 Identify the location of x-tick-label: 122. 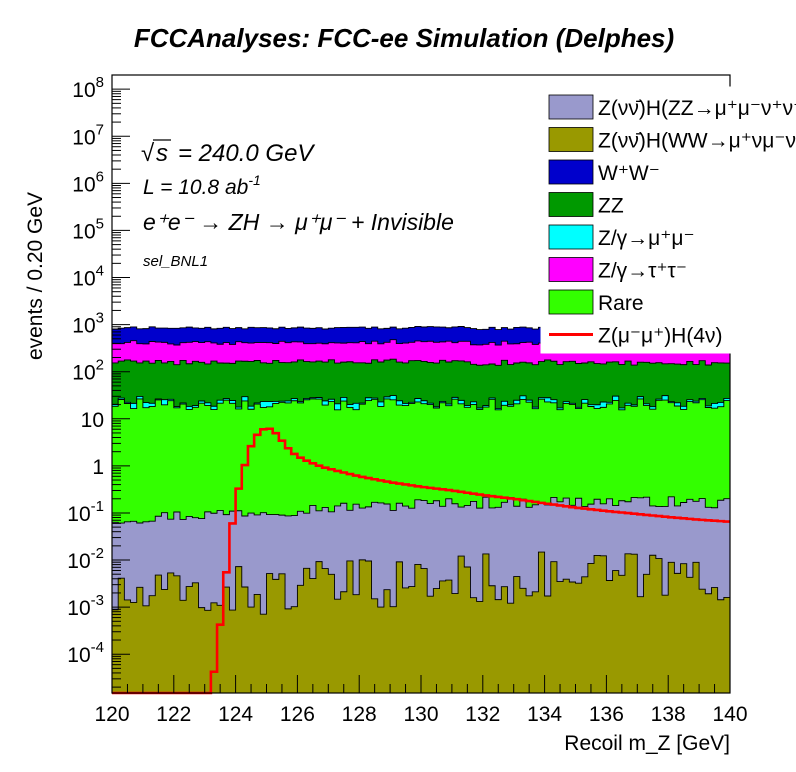
(173, 714).